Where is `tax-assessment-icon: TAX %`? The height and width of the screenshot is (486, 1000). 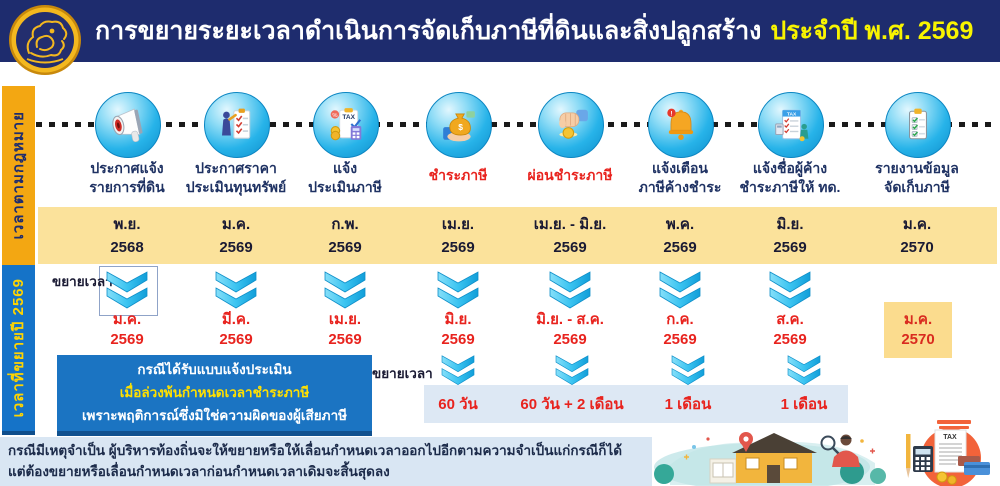 tax-assessment-icon: TAX % is located at coordinates (346, 124).